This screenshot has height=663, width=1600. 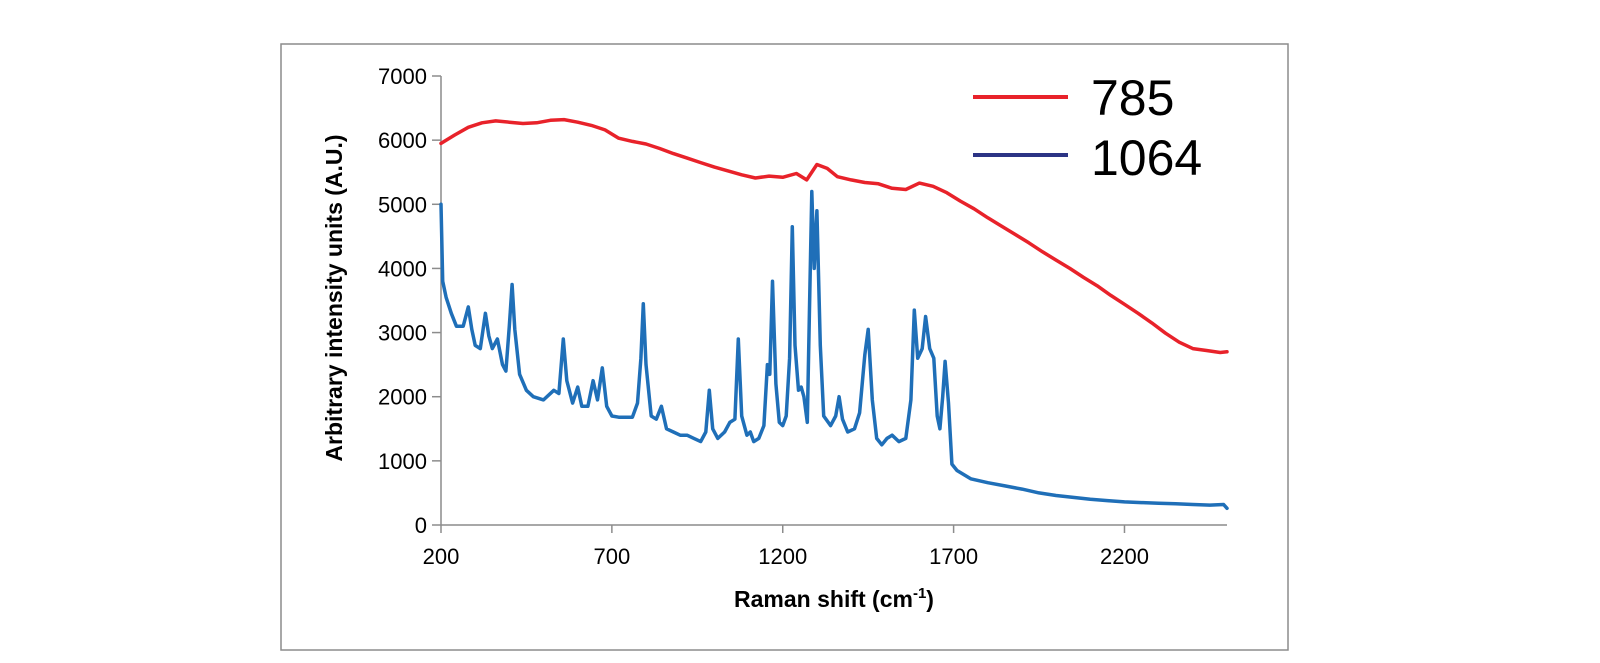 What do you see at coordinates (402, 333) in the screenshot?
I see `y-tick-label: 3000` at bounding box center [402, 333].